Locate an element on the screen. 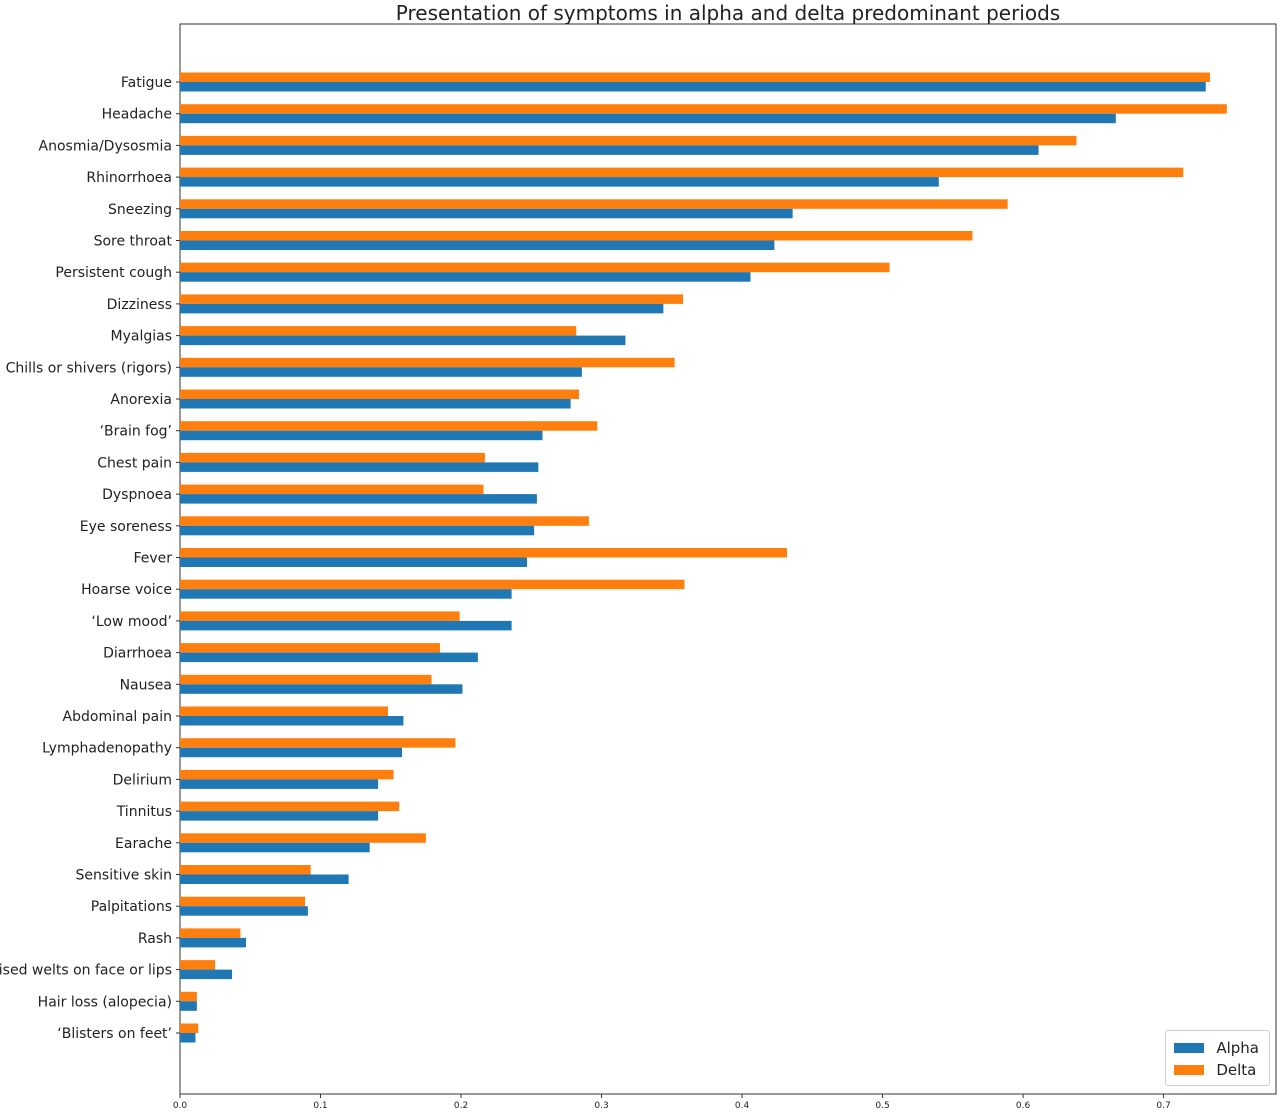 This screenshot has height=1117, width=1280. y-tick-label: Fever is located at coordinates (152, 559).